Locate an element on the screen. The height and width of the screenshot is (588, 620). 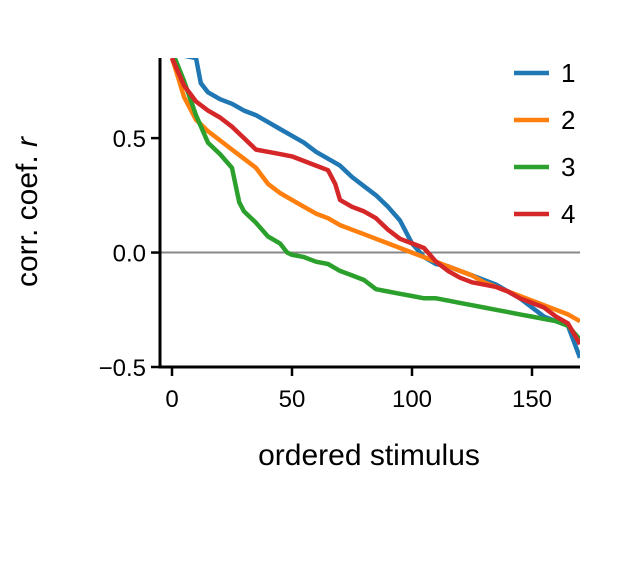
y-axis-label-symbol: r is located at coordinates (27, 141).